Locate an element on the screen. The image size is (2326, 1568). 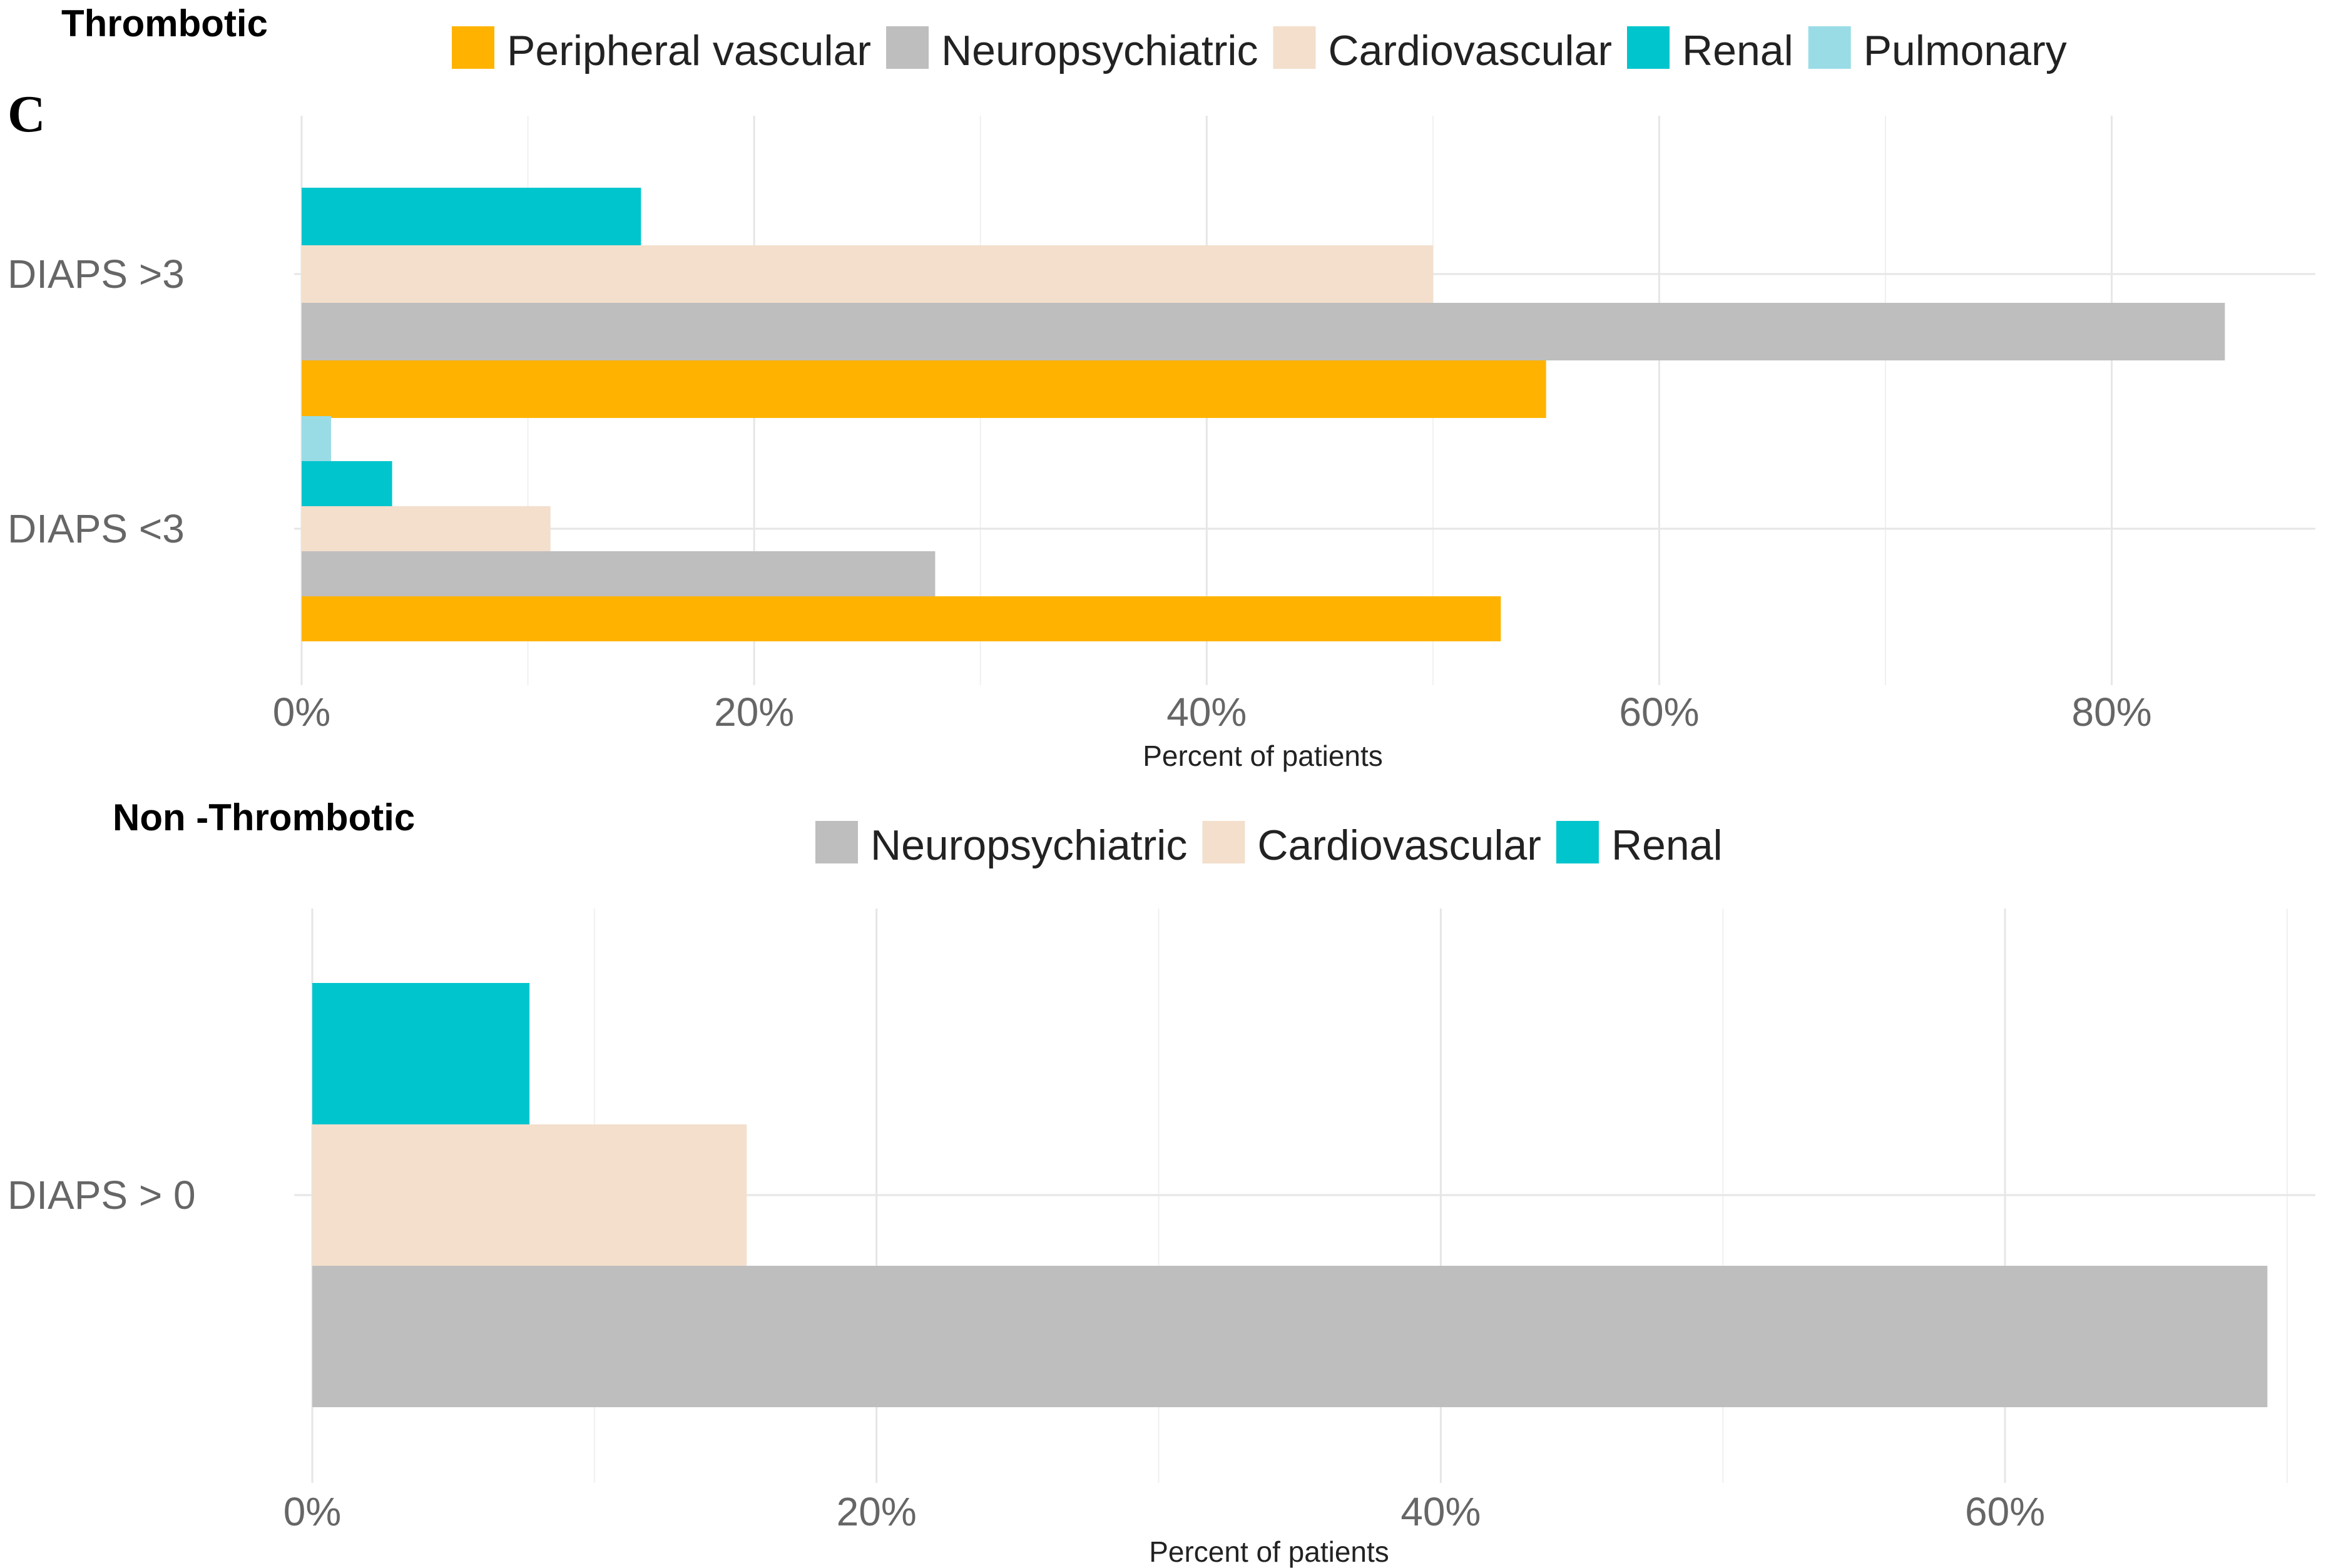
non-thrombotic-title: Non -Thrombotic is located at coordinates (264, 818).